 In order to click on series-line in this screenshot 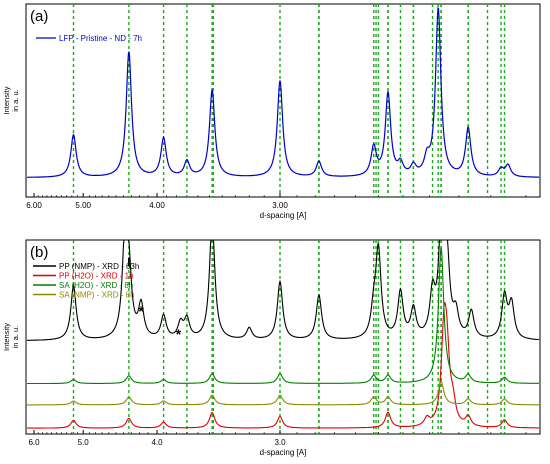, I will do `click(283, 393)`.